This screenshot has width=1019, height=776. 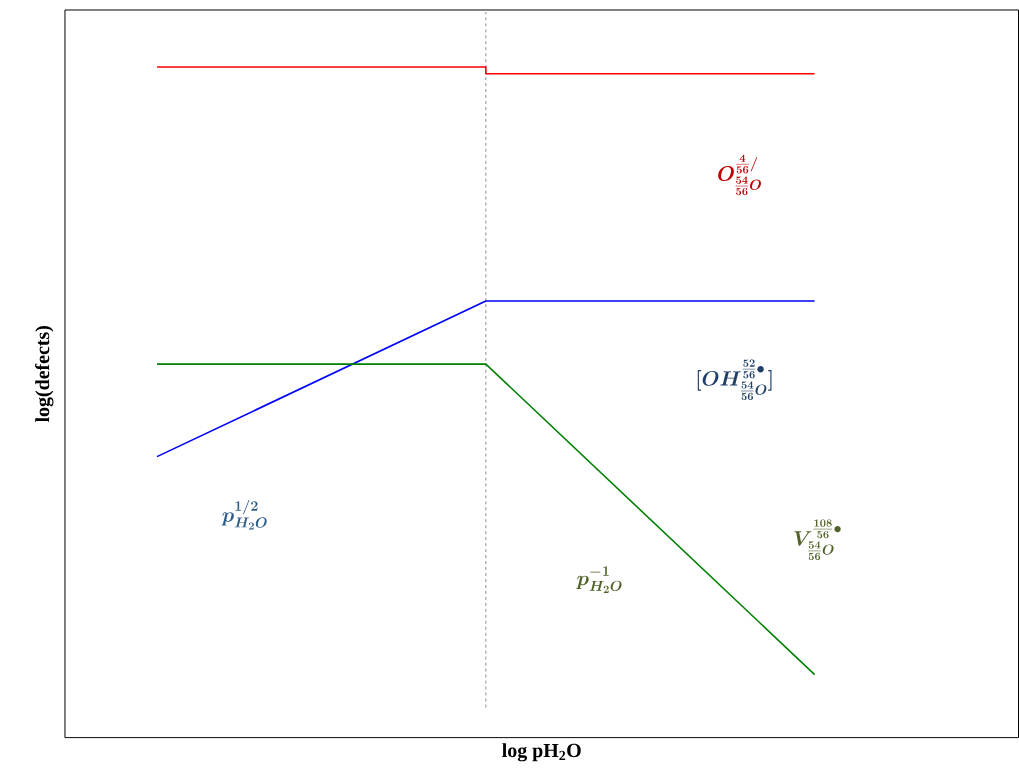 I want to click on annotation: $p^{1/2}_{H_2O}$, so click(x=244, y=515).